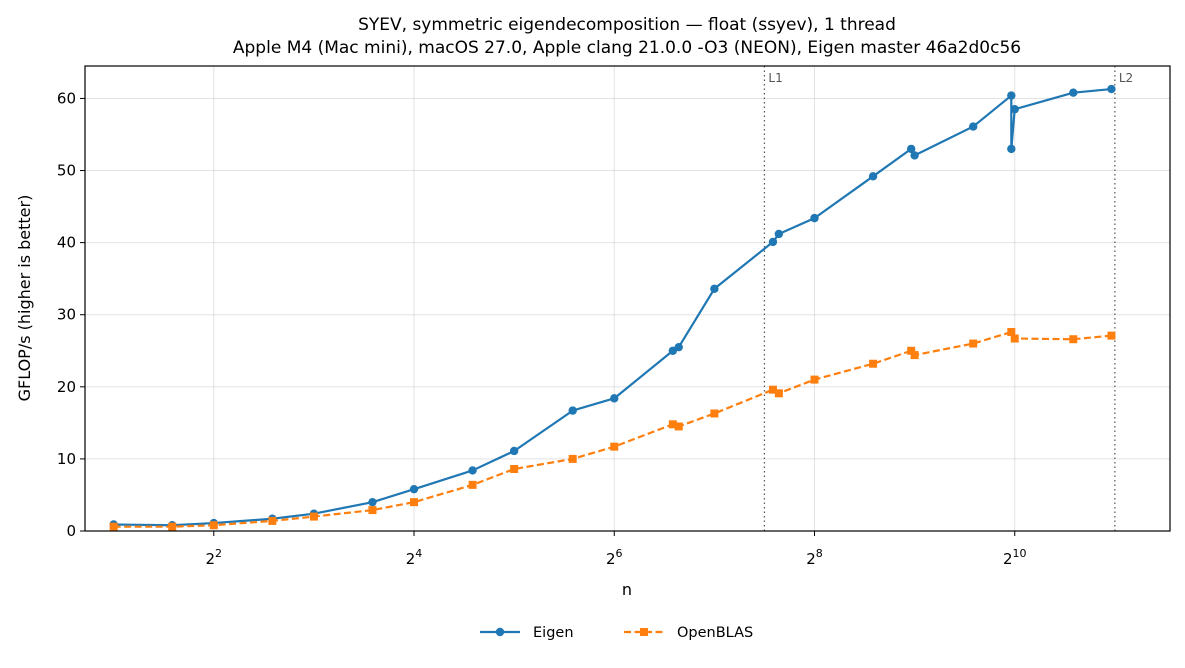 Image resolution: width=1185 pixels, height=668 pixels. Describe the element at coordinates (418, 553) in the screenshot. I see `x-tick-exponent: 4` at that location.